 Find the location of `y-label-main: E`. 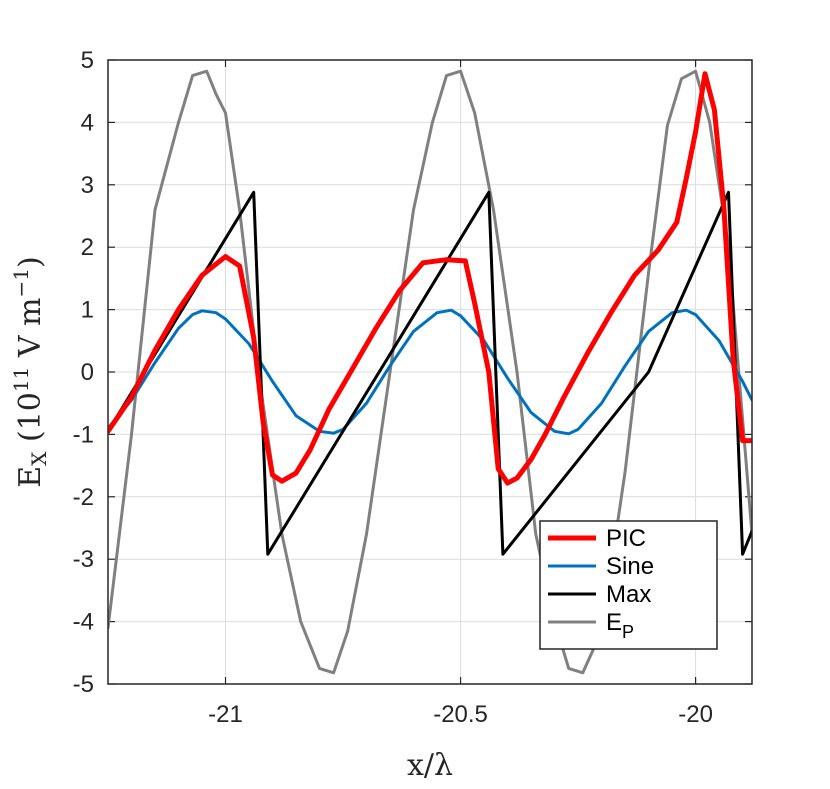

y-label-main: E is located at coordinates (30, 477).